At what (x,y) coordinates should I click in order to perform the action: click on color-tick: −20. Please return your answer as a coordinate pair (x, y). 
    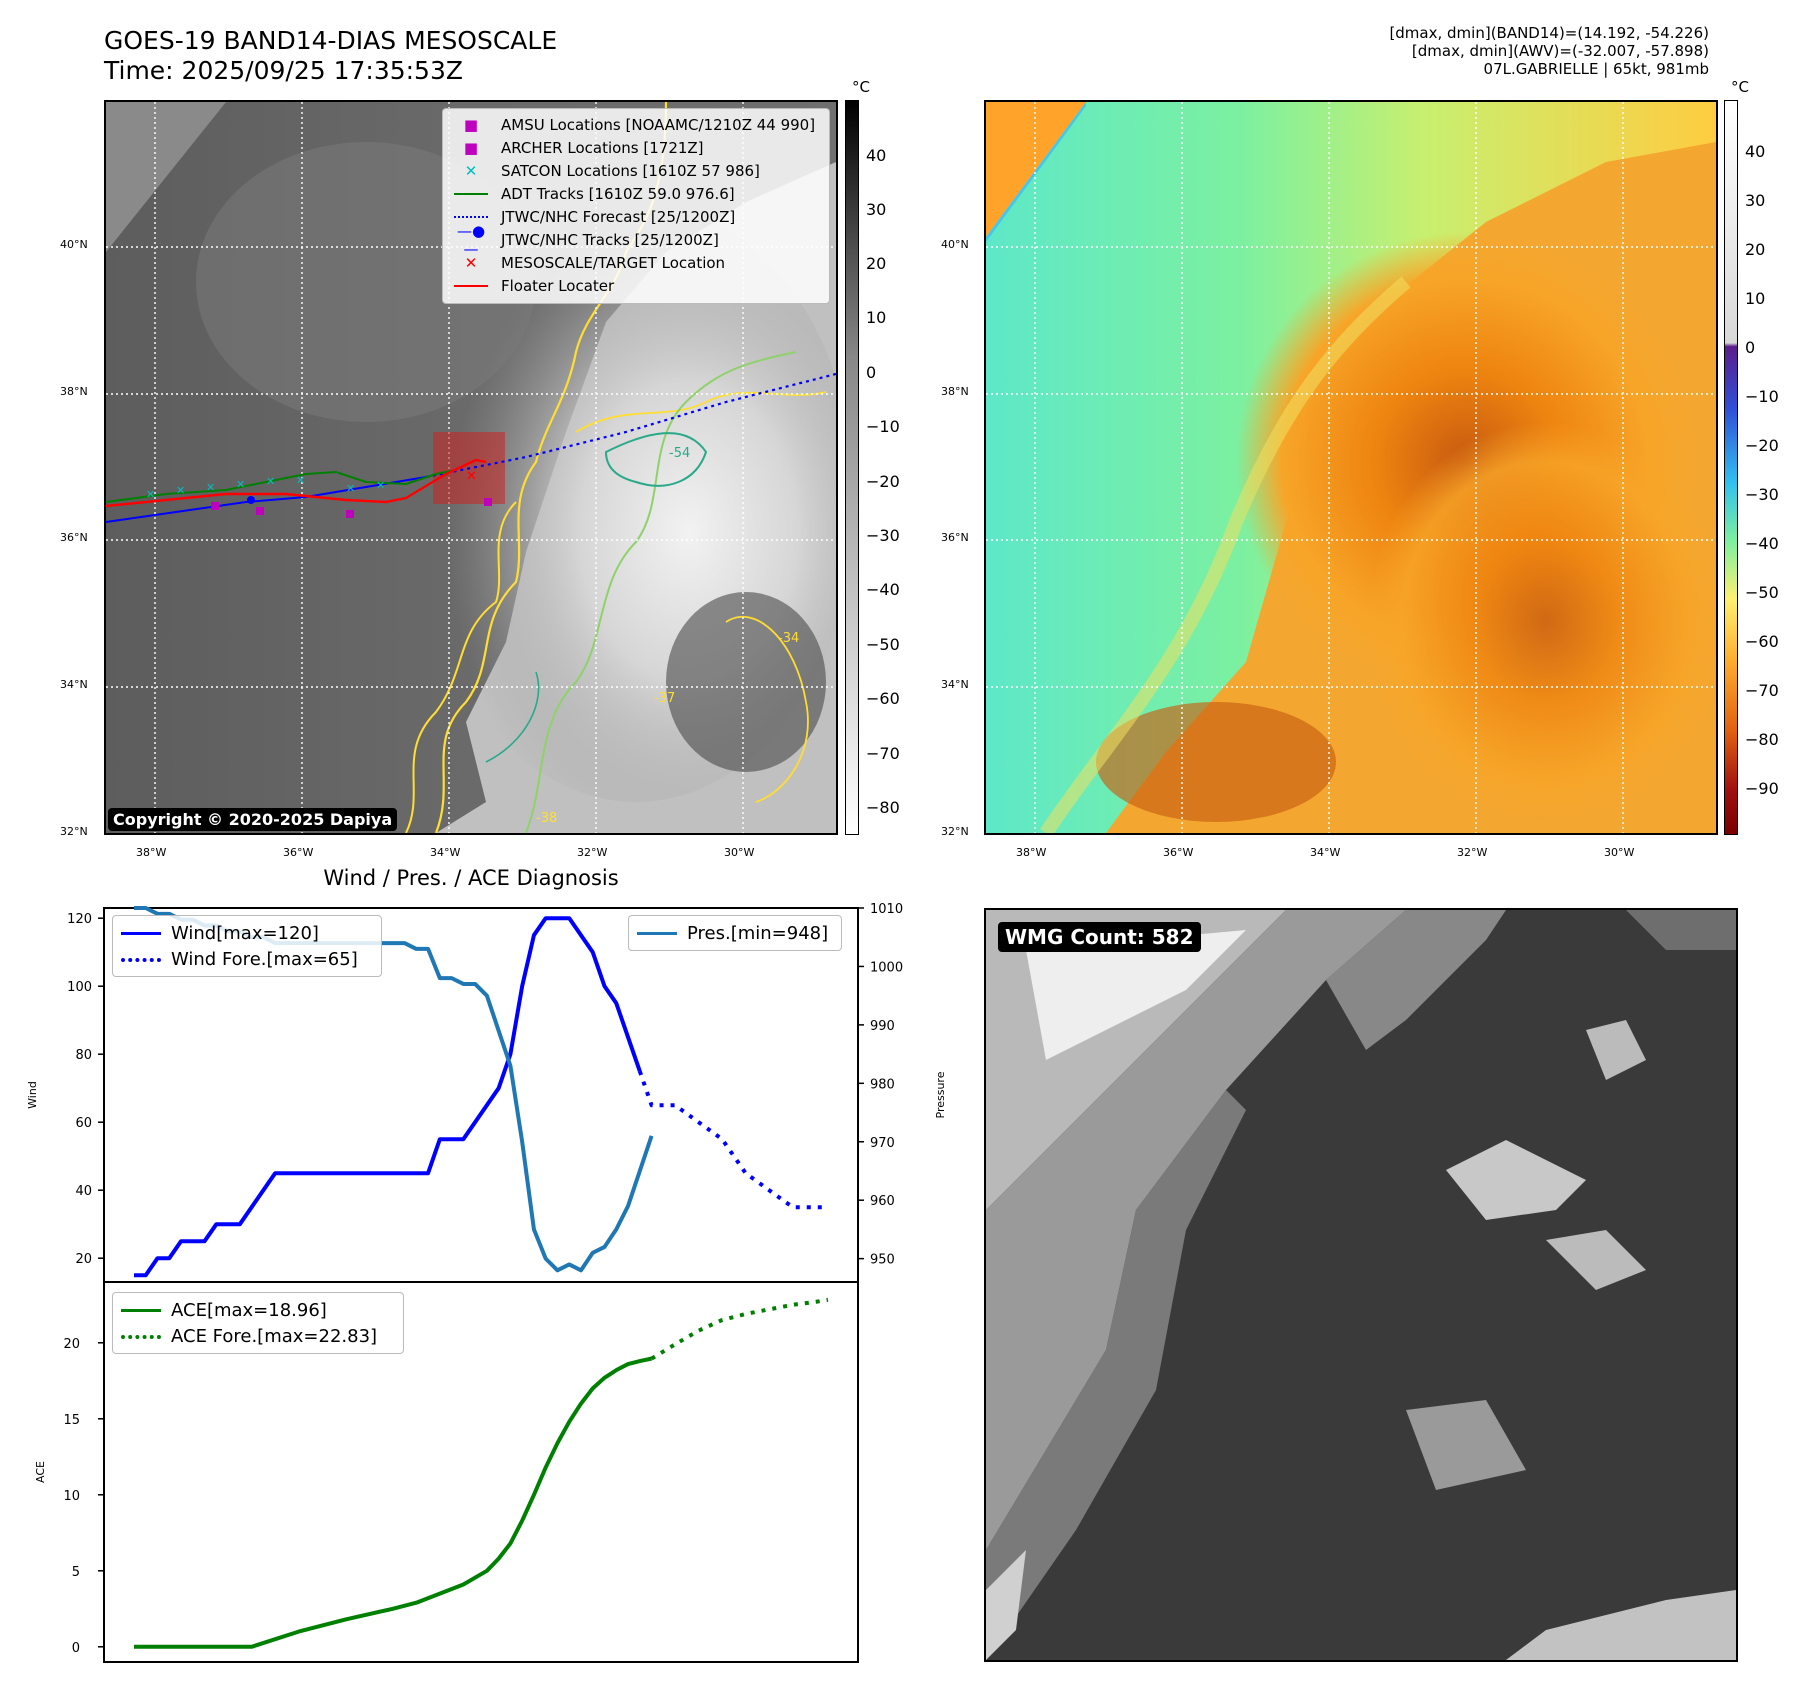
    Looking at the image, I should click on (1762, 445).